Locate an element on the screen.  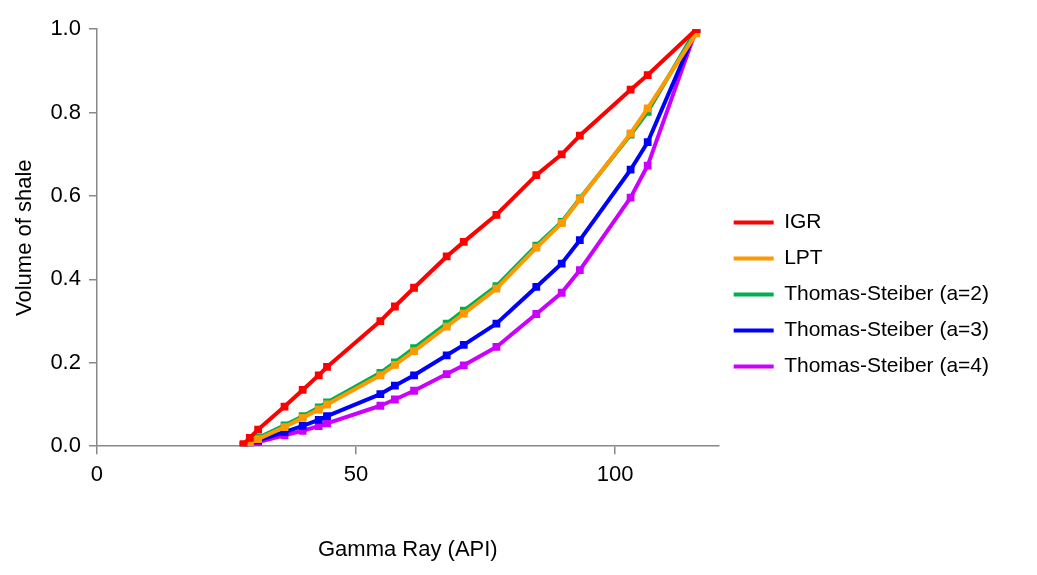
legend-label: LPT is located at coordinates (803, 257).